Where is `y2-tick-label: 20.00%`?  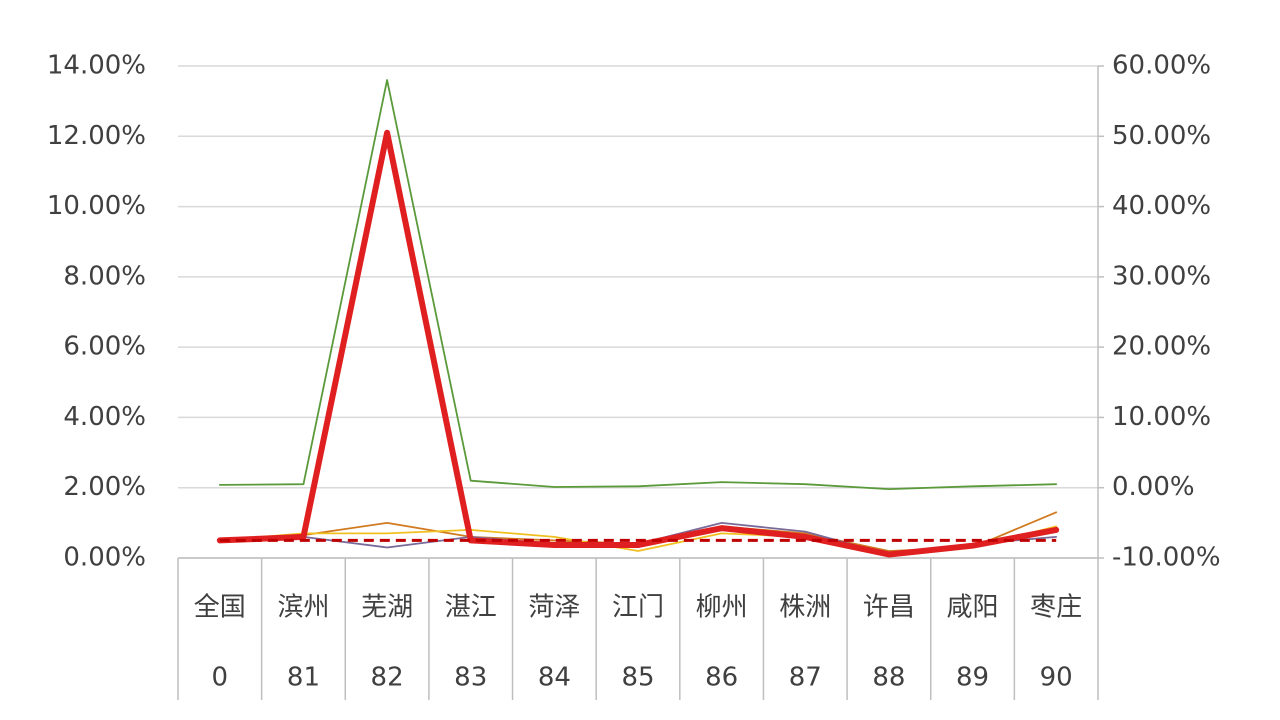 y2-tick-label: 20.00% is located at coordinates (1161, 347).